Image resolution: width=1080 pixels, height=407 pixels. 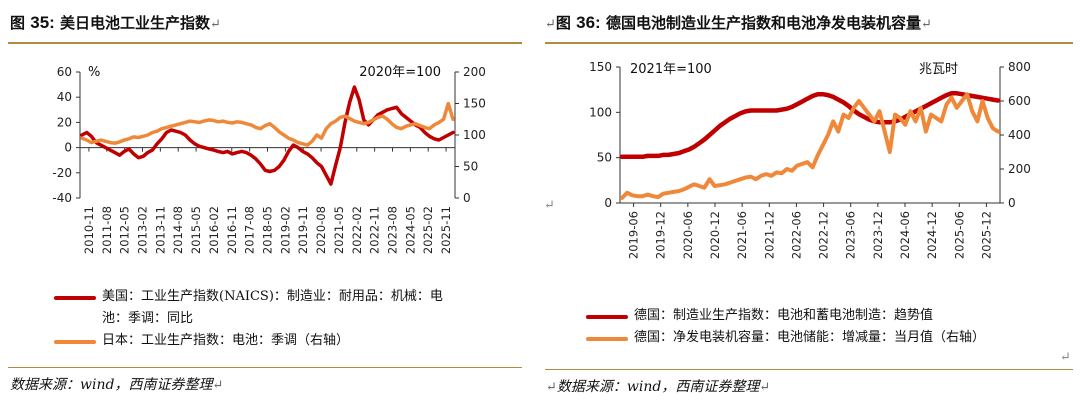 What do you see at coordinates (265, 367) in the screenshot?
I see `left-bottom-rule` at bounding box center [265, 367].